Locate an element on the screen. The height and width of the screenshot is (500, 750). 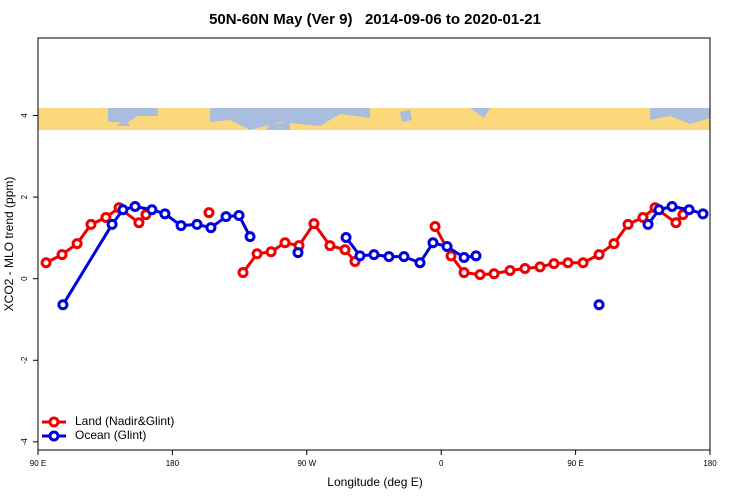
x-tick-label: 90 W is located at coordinates (306, 463).